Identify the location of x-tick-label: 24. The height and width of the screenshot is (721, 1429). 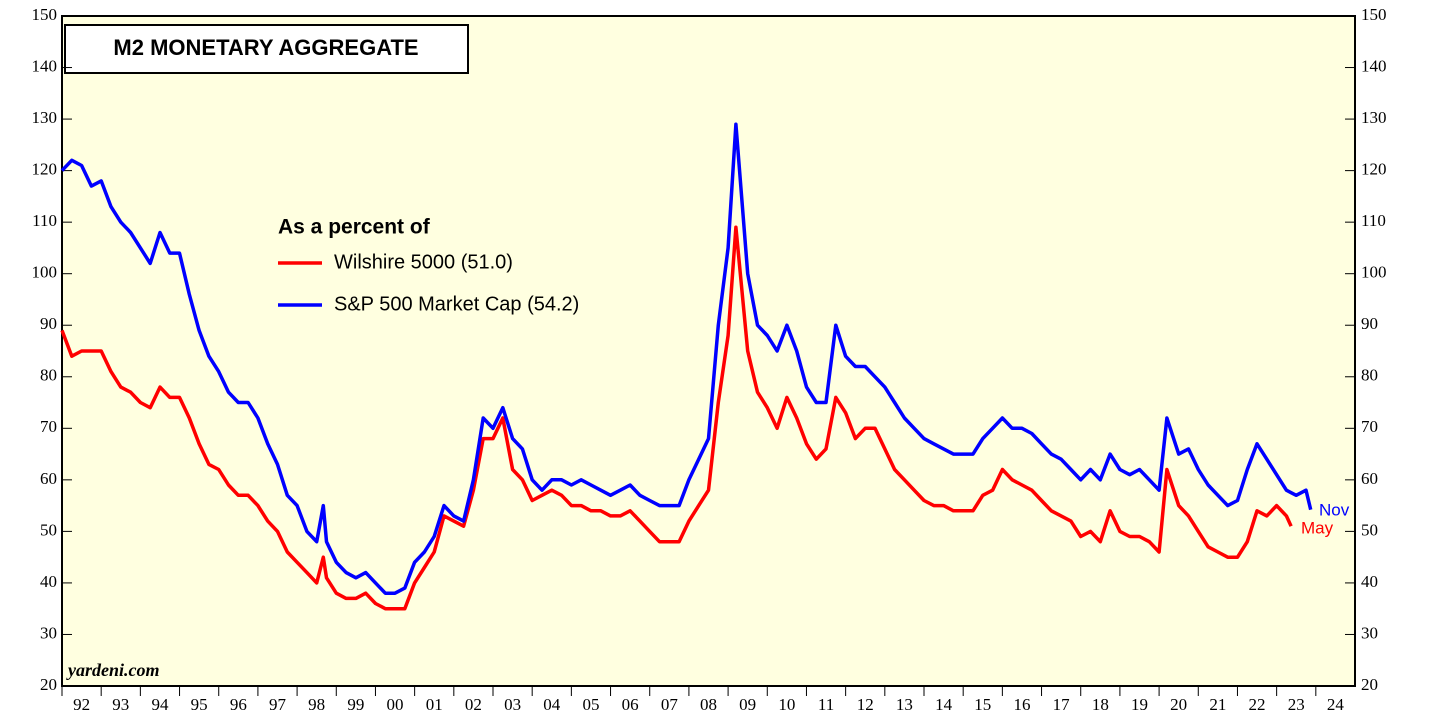
(1336, 704).